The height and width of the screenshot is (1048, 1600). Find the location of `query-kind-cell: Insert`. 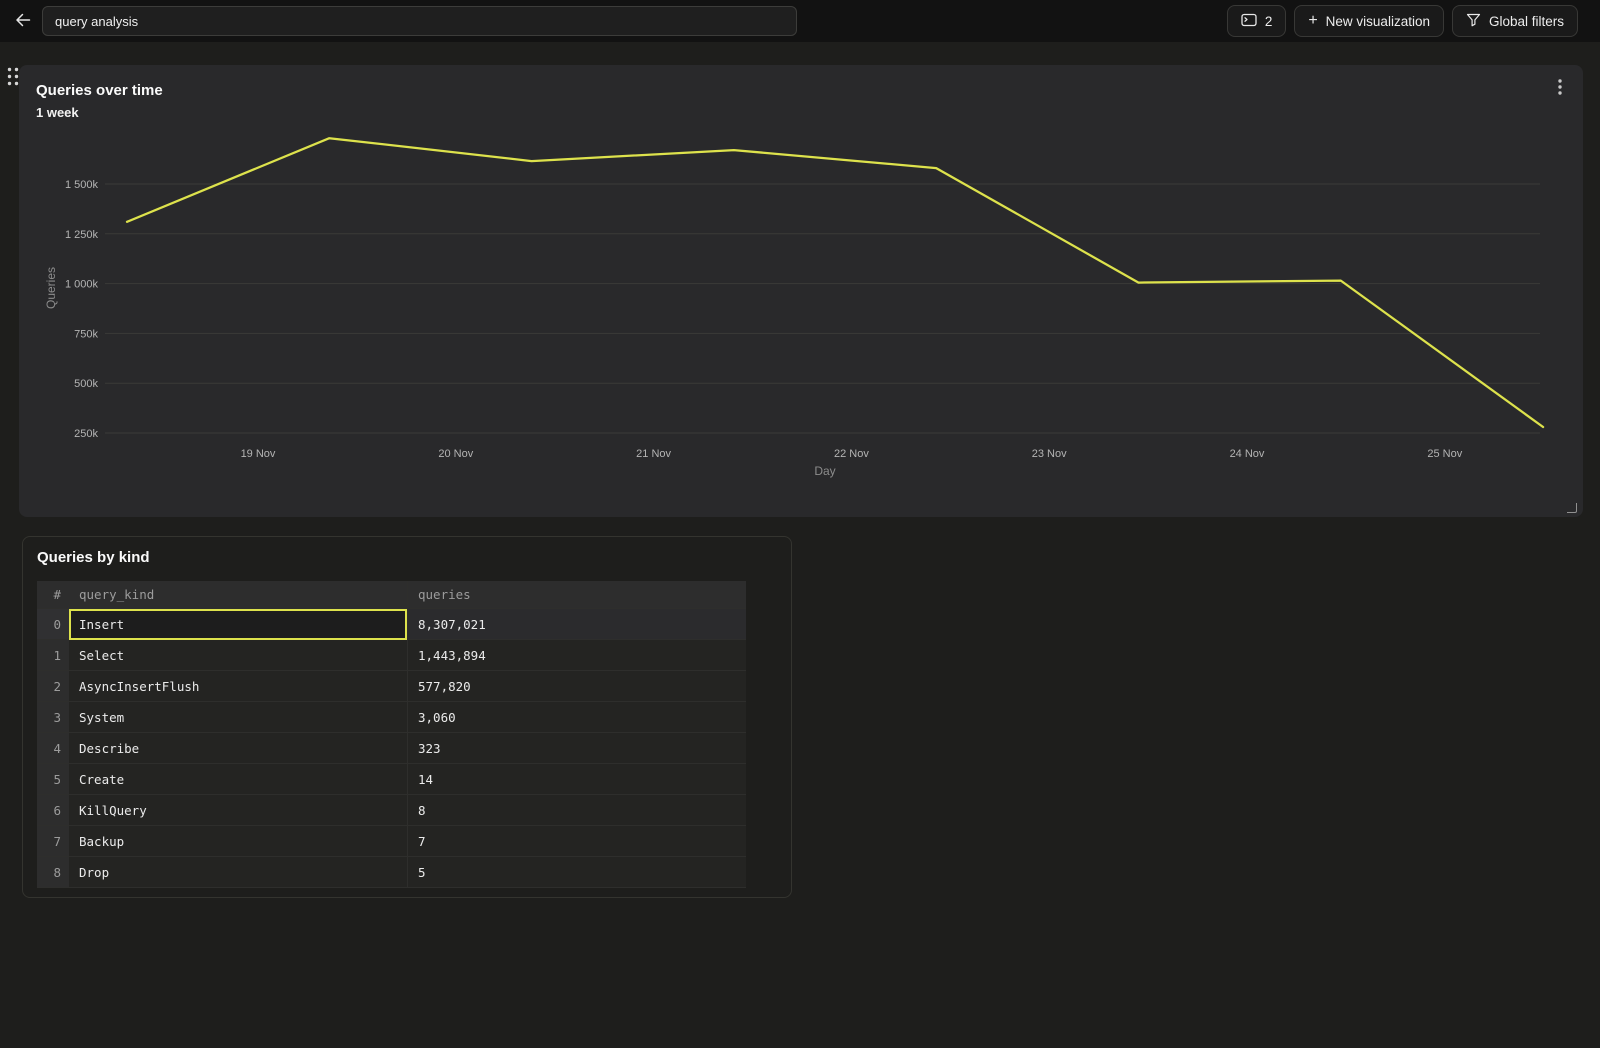

query-kind-cell: Insert is located at coordinates (238, 624).